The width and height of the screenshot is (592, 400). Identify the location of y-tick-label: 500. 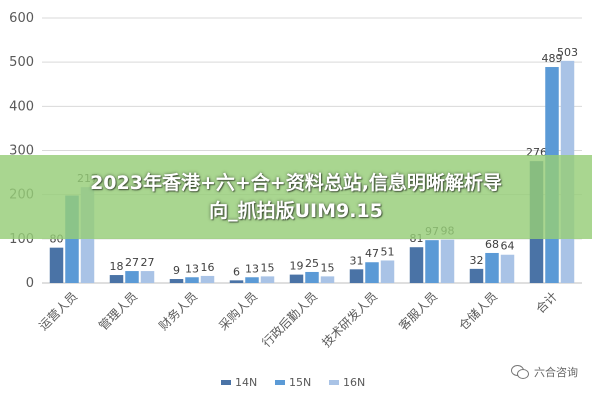
(21, 62).